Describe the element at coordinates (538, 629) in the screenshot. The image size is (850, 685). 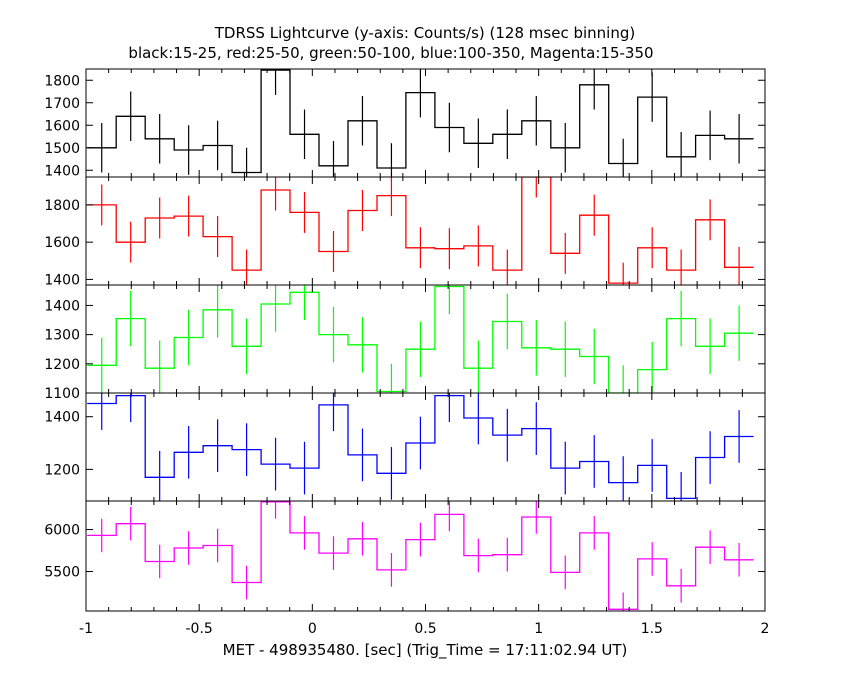
I see `x-tick-label: 1` at that location.